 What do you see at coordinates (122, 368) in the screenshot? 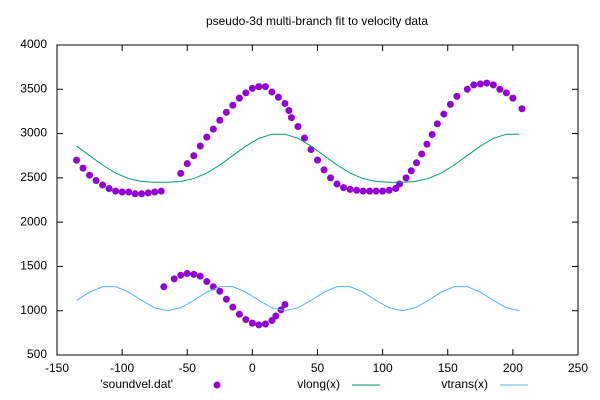
I see `x-tick-label: -100` at bounding box center [122, 368].